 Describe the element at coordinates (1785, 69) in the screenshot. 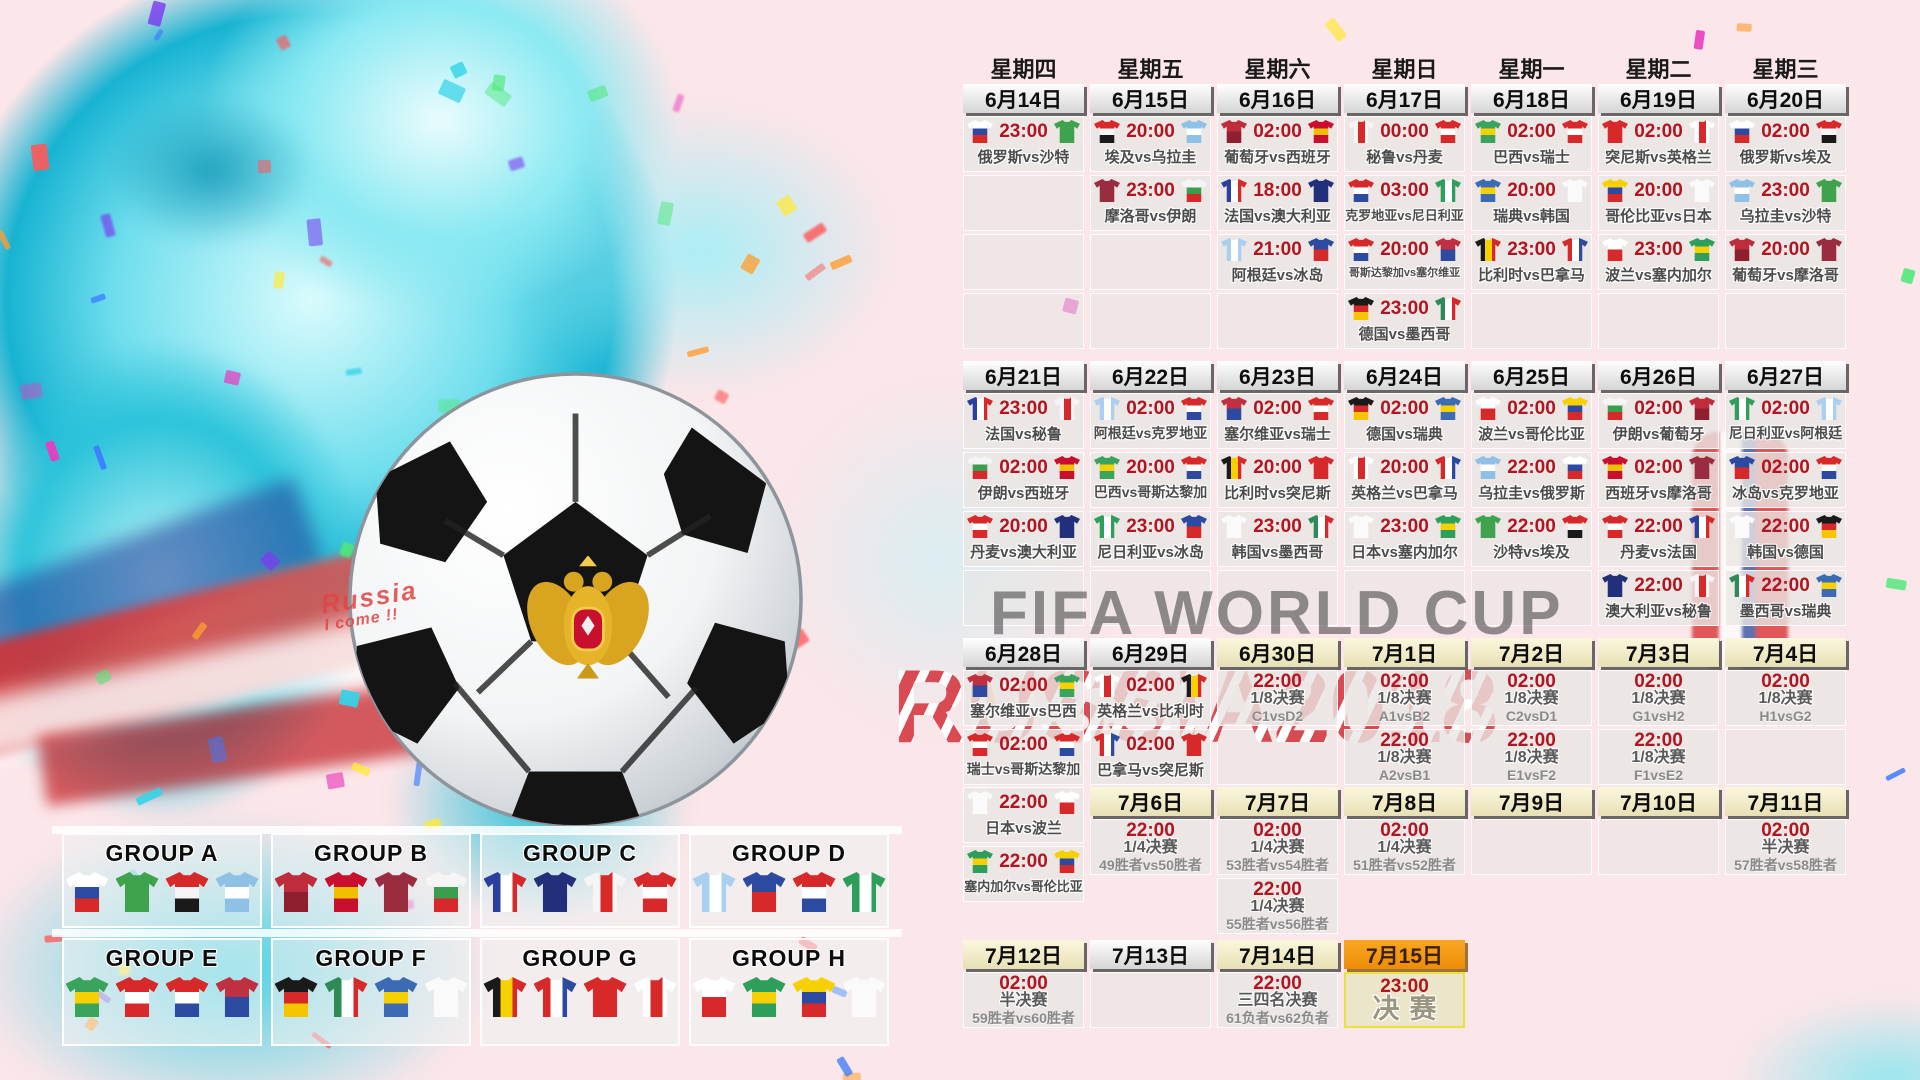

I see `weekday-label: 星期三` at that location.